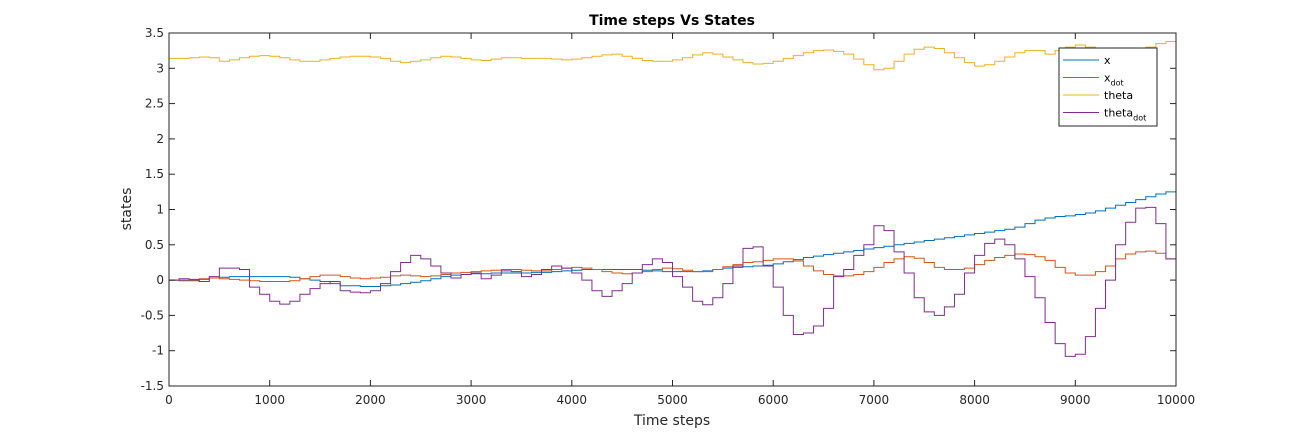 This screenshot has height=435, width=1301. I want to click on y-tick-label: -0.5, so click(152, 315).